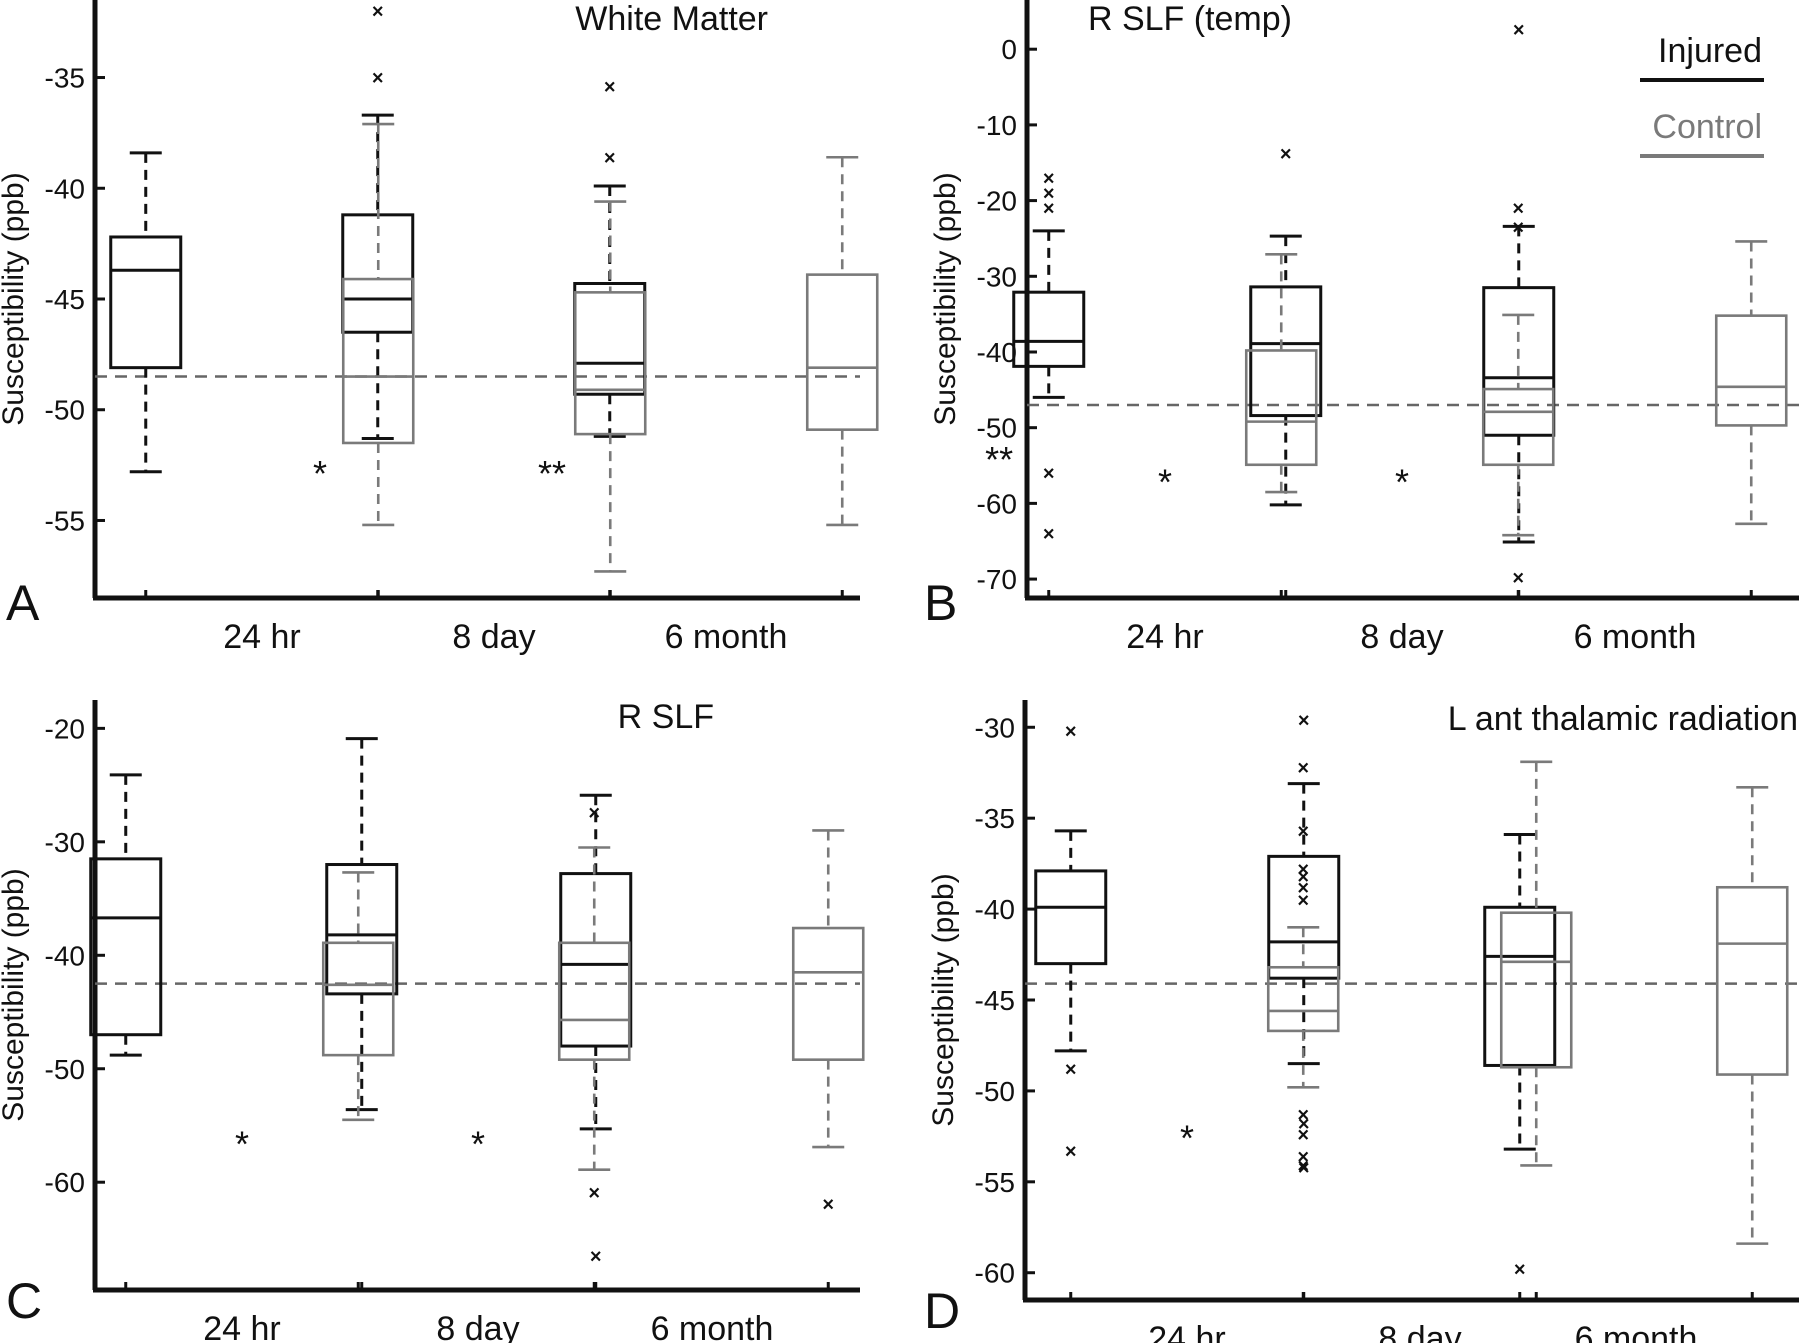 The height and width of the screenshot is (1343, 1800). What do you see at coordinates (940, 603) in the screenshot?
I see `panel-label: B` at bounding box center [940, 603].